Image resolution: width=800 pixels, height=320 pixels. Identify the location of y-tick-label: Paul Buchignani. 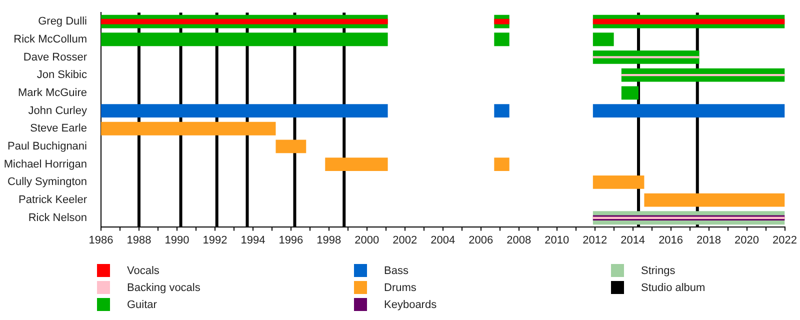
(47, 146).